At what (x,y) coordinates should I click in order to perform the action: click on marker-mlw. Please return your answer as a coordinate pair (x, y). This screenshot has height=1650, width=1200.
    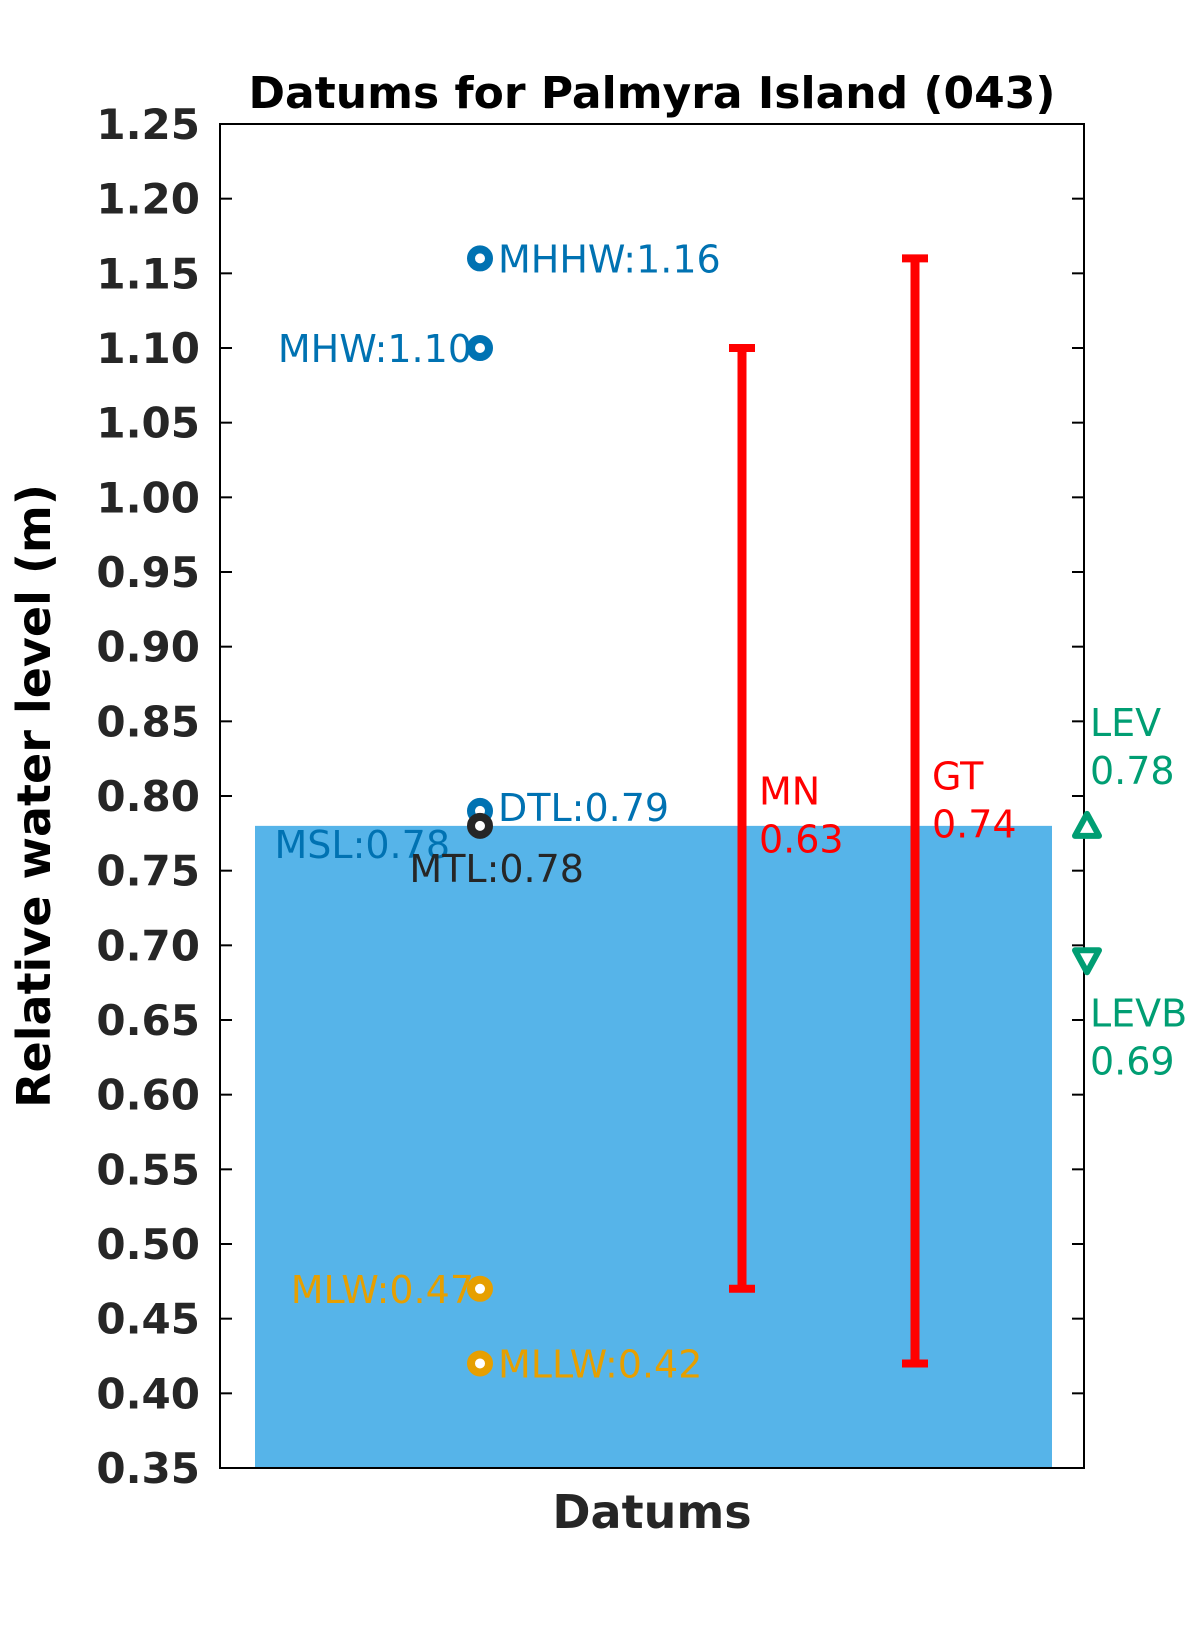
    Looking at the image, I should click on (480, 1288).